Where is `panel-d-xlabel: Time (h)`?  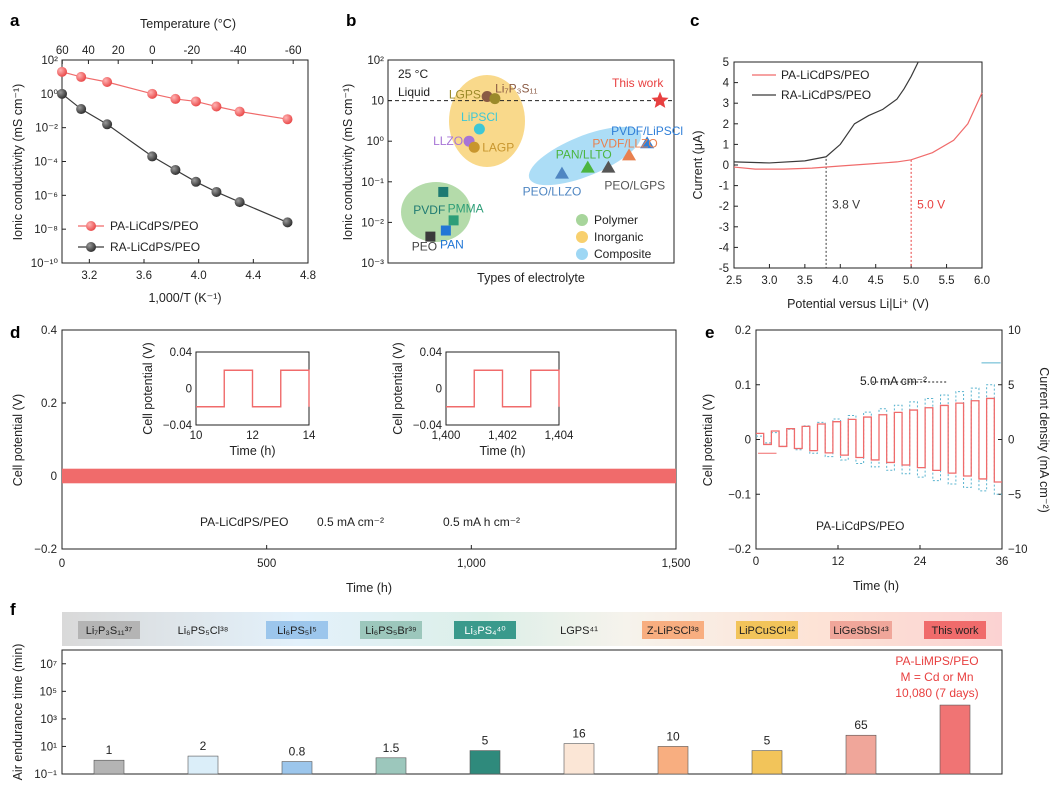 panel-d-xlabel: Time (h) is located at coordinates (369, 588).